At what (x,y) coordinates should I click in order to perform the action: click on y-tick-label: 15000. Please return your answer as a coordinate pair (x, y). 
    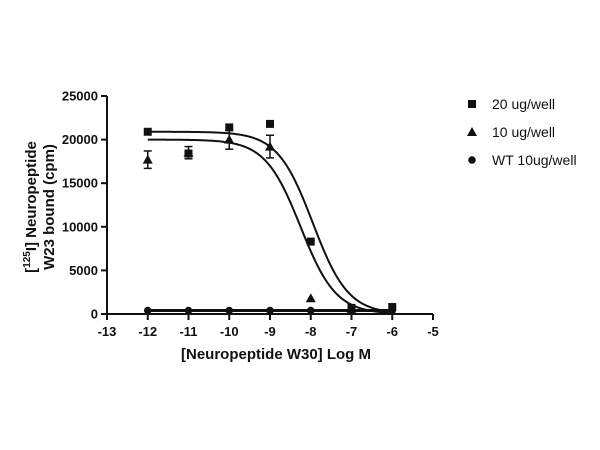
    Looking at the image, I should click on (80, 183).